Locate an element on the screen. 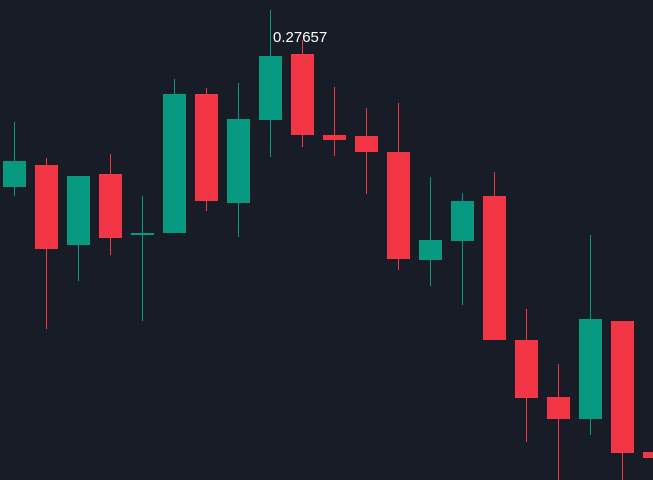 The image size is (653, 480). max-price-label: 0.27657 is located at coordinates (300, 37).